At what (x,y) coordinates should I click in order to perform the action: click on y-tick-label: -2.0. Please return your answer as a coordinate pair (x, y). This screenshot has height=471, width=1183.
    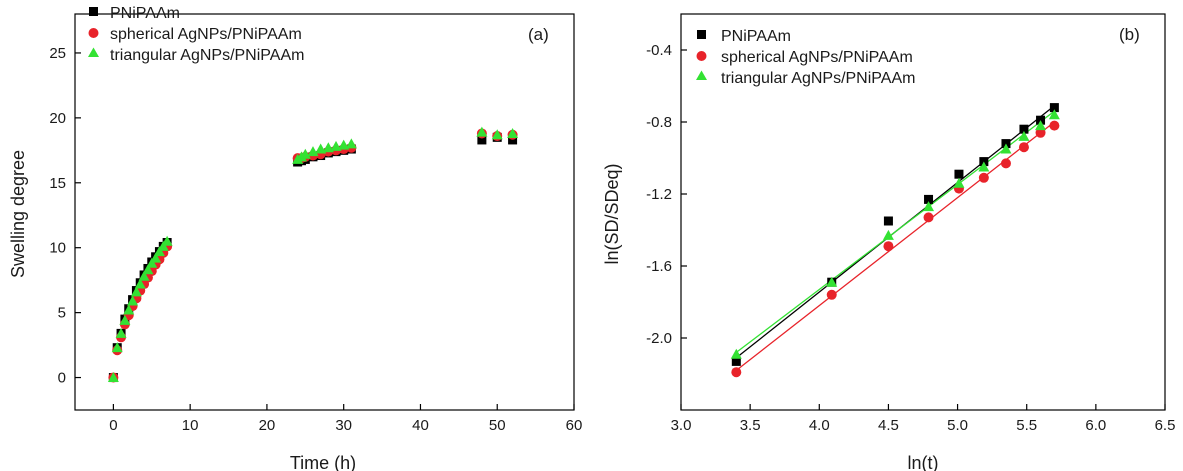
    Looking at the image, I should click on (659, 338).